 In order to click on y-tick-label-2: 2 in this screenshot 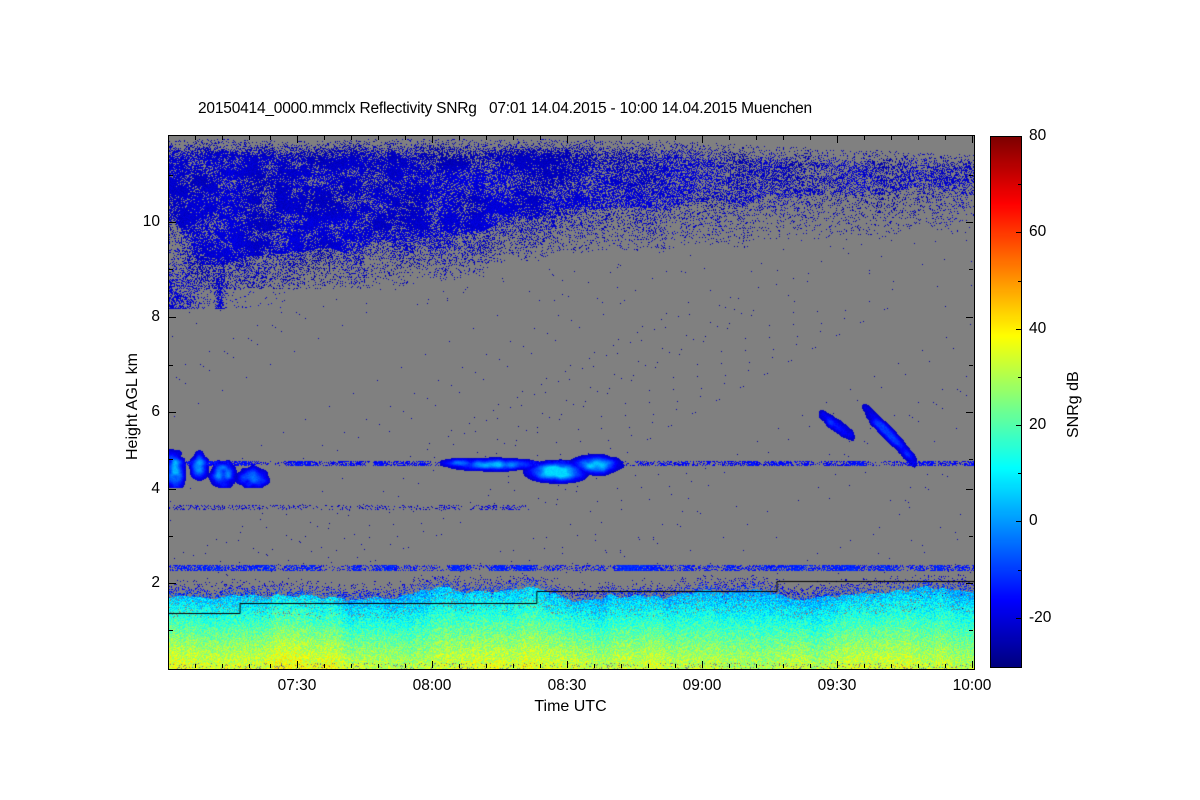, I will do `click(155, 582)`.